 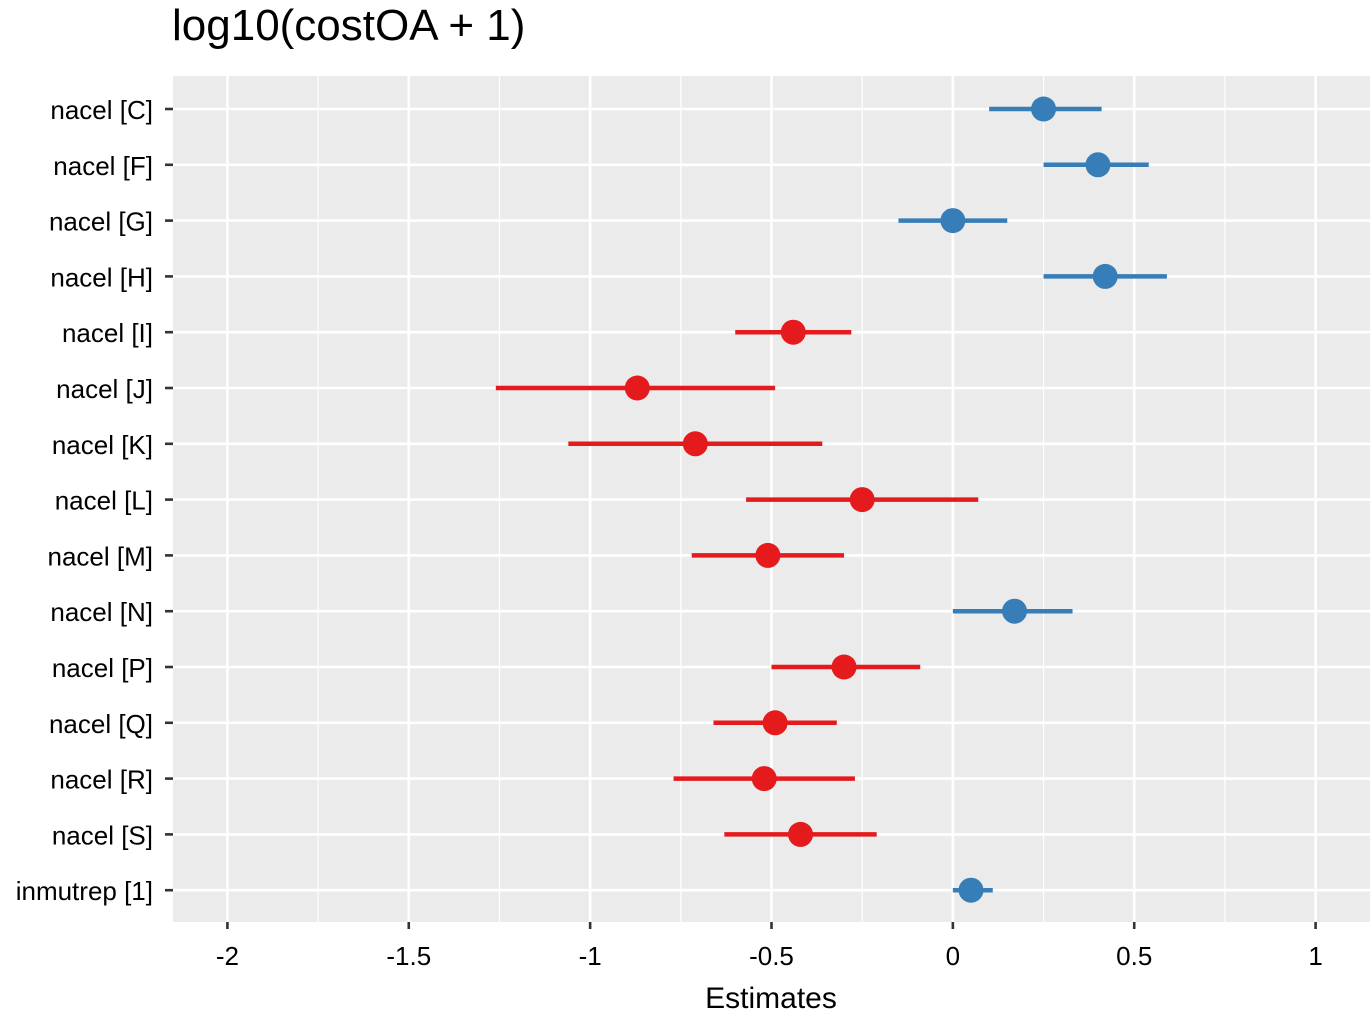 I want to click on y-tick-label: nacel [N], so click(x=101, y=612).